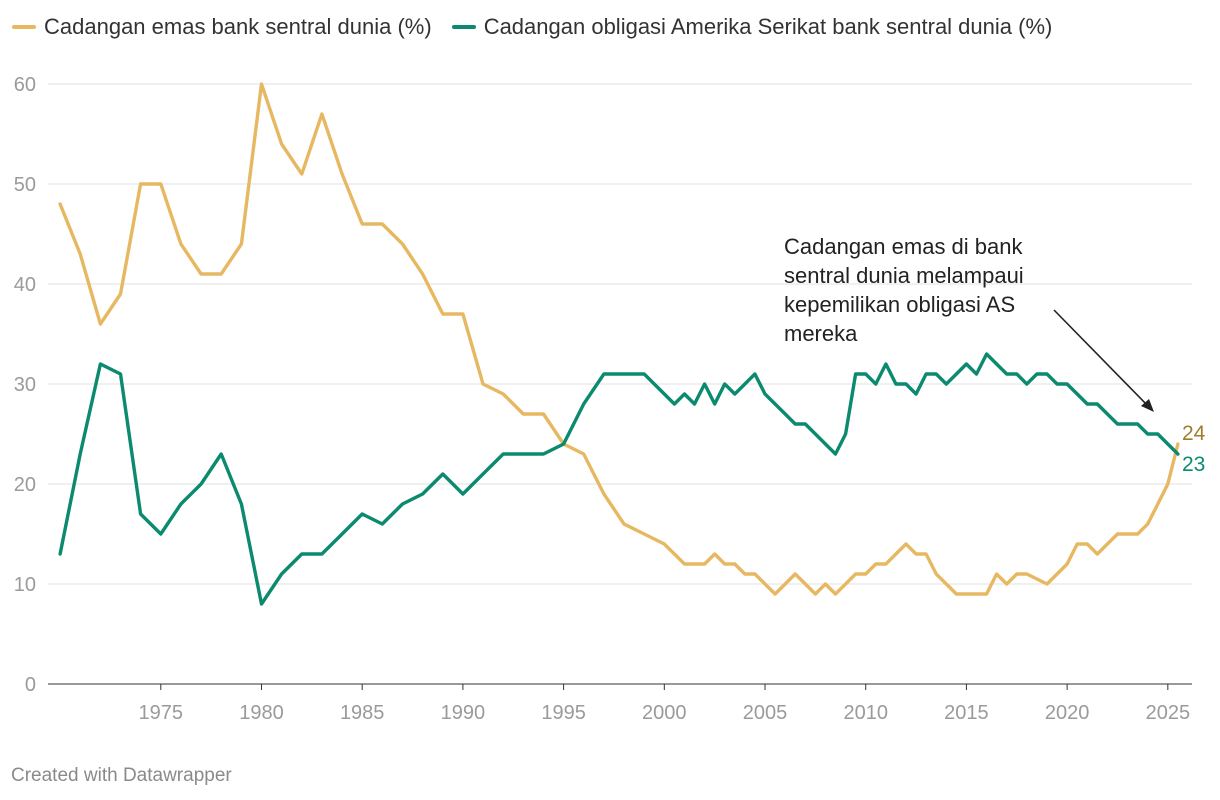 This screenshot has height=800, width=1220. What do you see at coordinates (1193, 464) in the screenshot?
I see `end-label-bonds: 23` at bounding box center [1193, 464].